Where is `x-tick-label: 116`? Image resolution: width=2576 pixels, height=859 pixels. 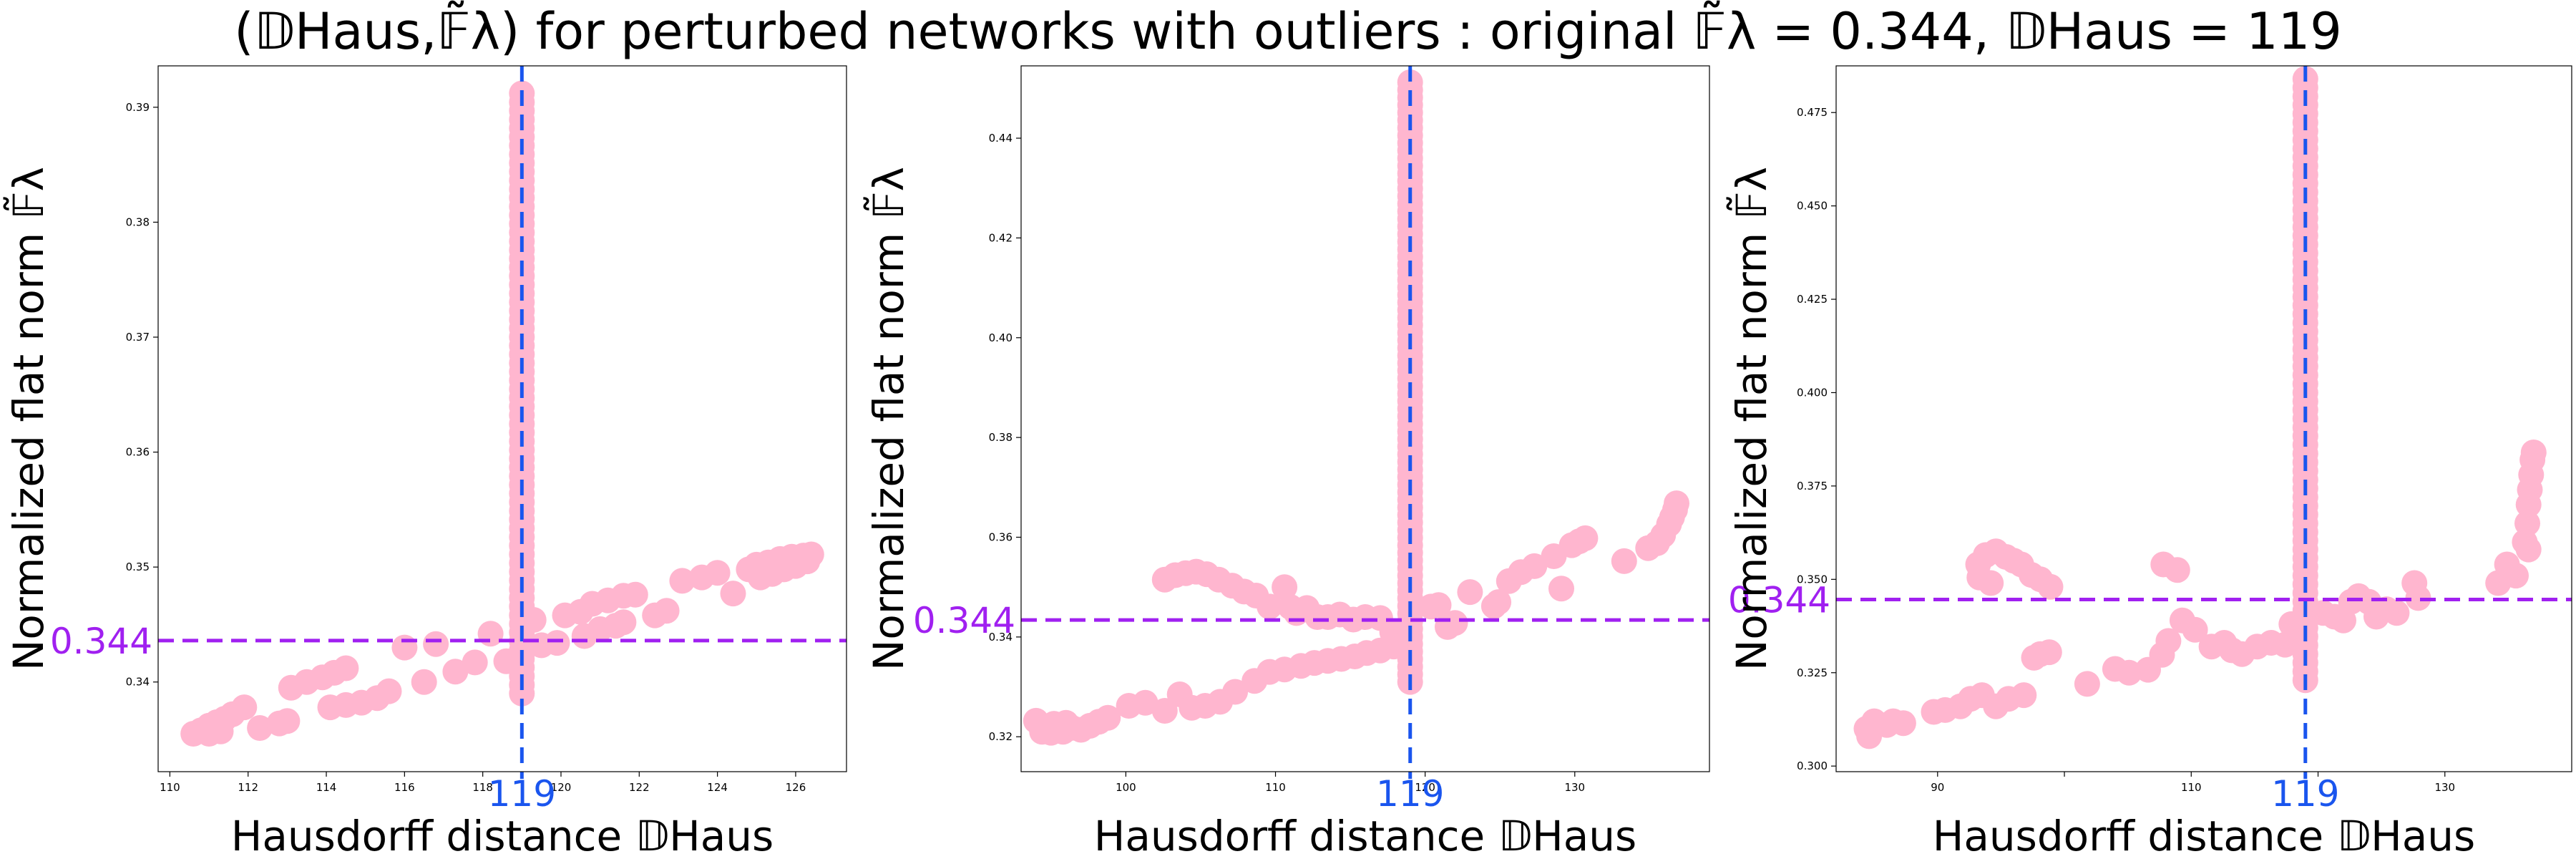
x-tick-label: 116 is located at coordinates (404, 787).